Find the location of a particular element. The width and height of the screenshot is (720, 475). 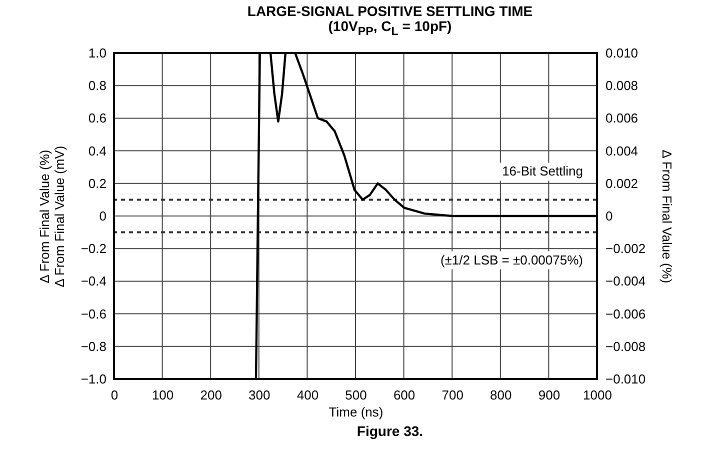

x-tick-label: 500 is located at coordinates (356, 394).